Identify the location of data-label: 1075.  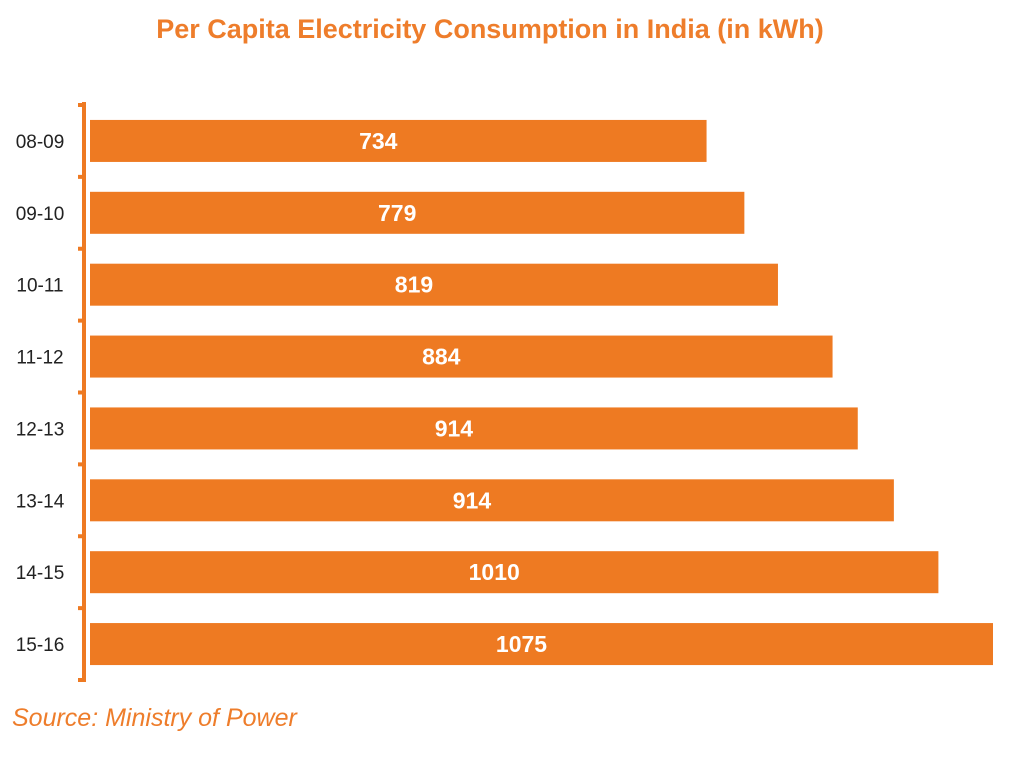
(521, 644).